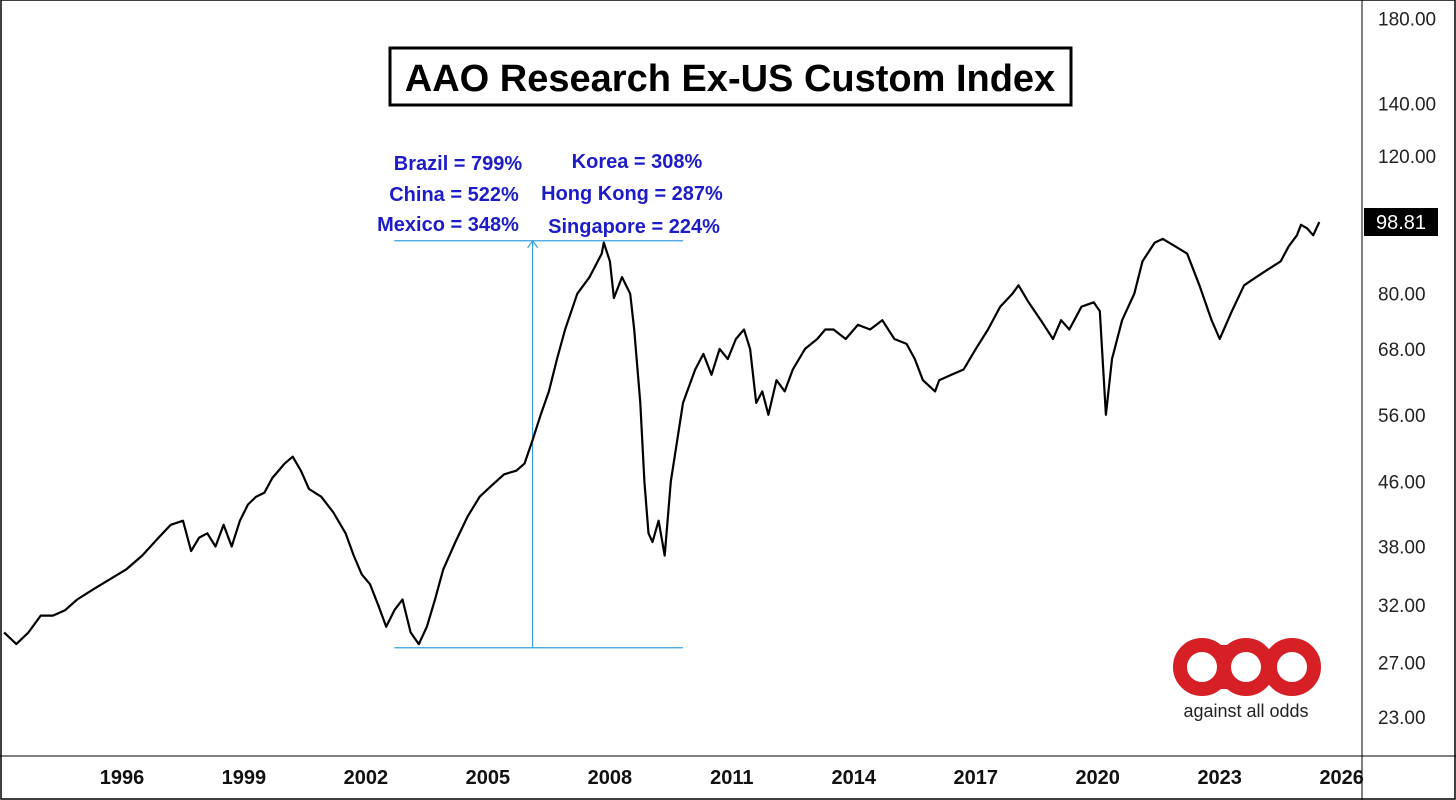 This screenshot has height=800, width=1456. I want to click on y-tick-label: 38.00, so click(1402, 548).